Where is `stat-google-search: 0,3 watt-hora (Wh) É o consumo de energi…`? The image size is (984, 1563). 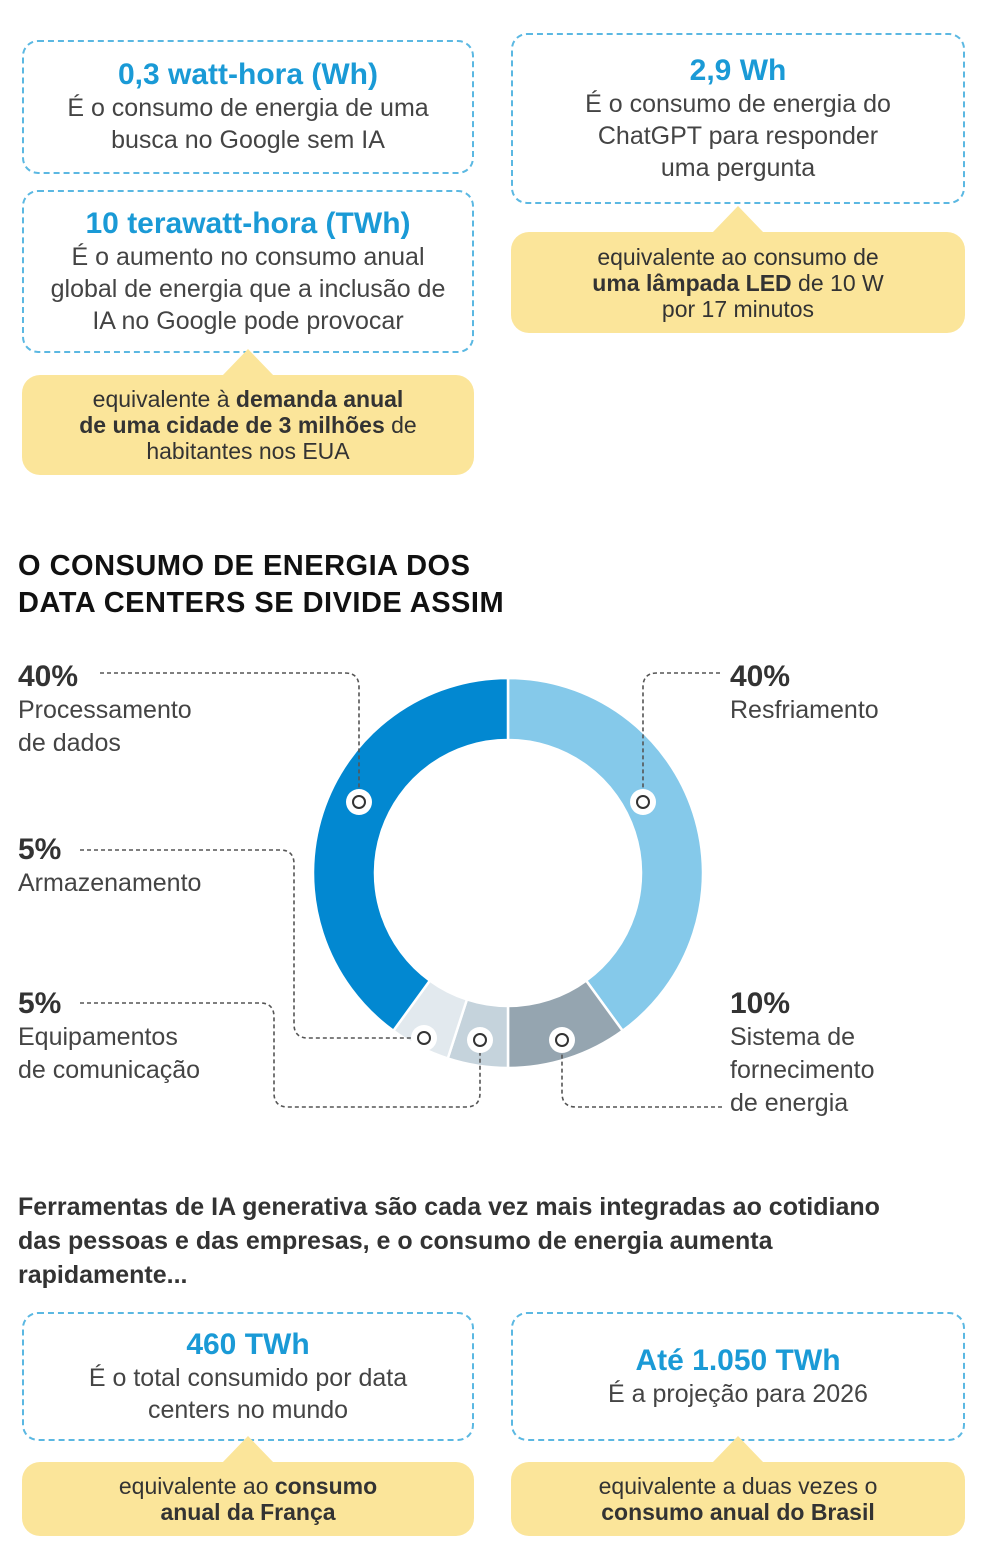
stat-google-search: 0,3 watt-hora (Wh) É o consumo de energi… is located at coordinates (248, 107).